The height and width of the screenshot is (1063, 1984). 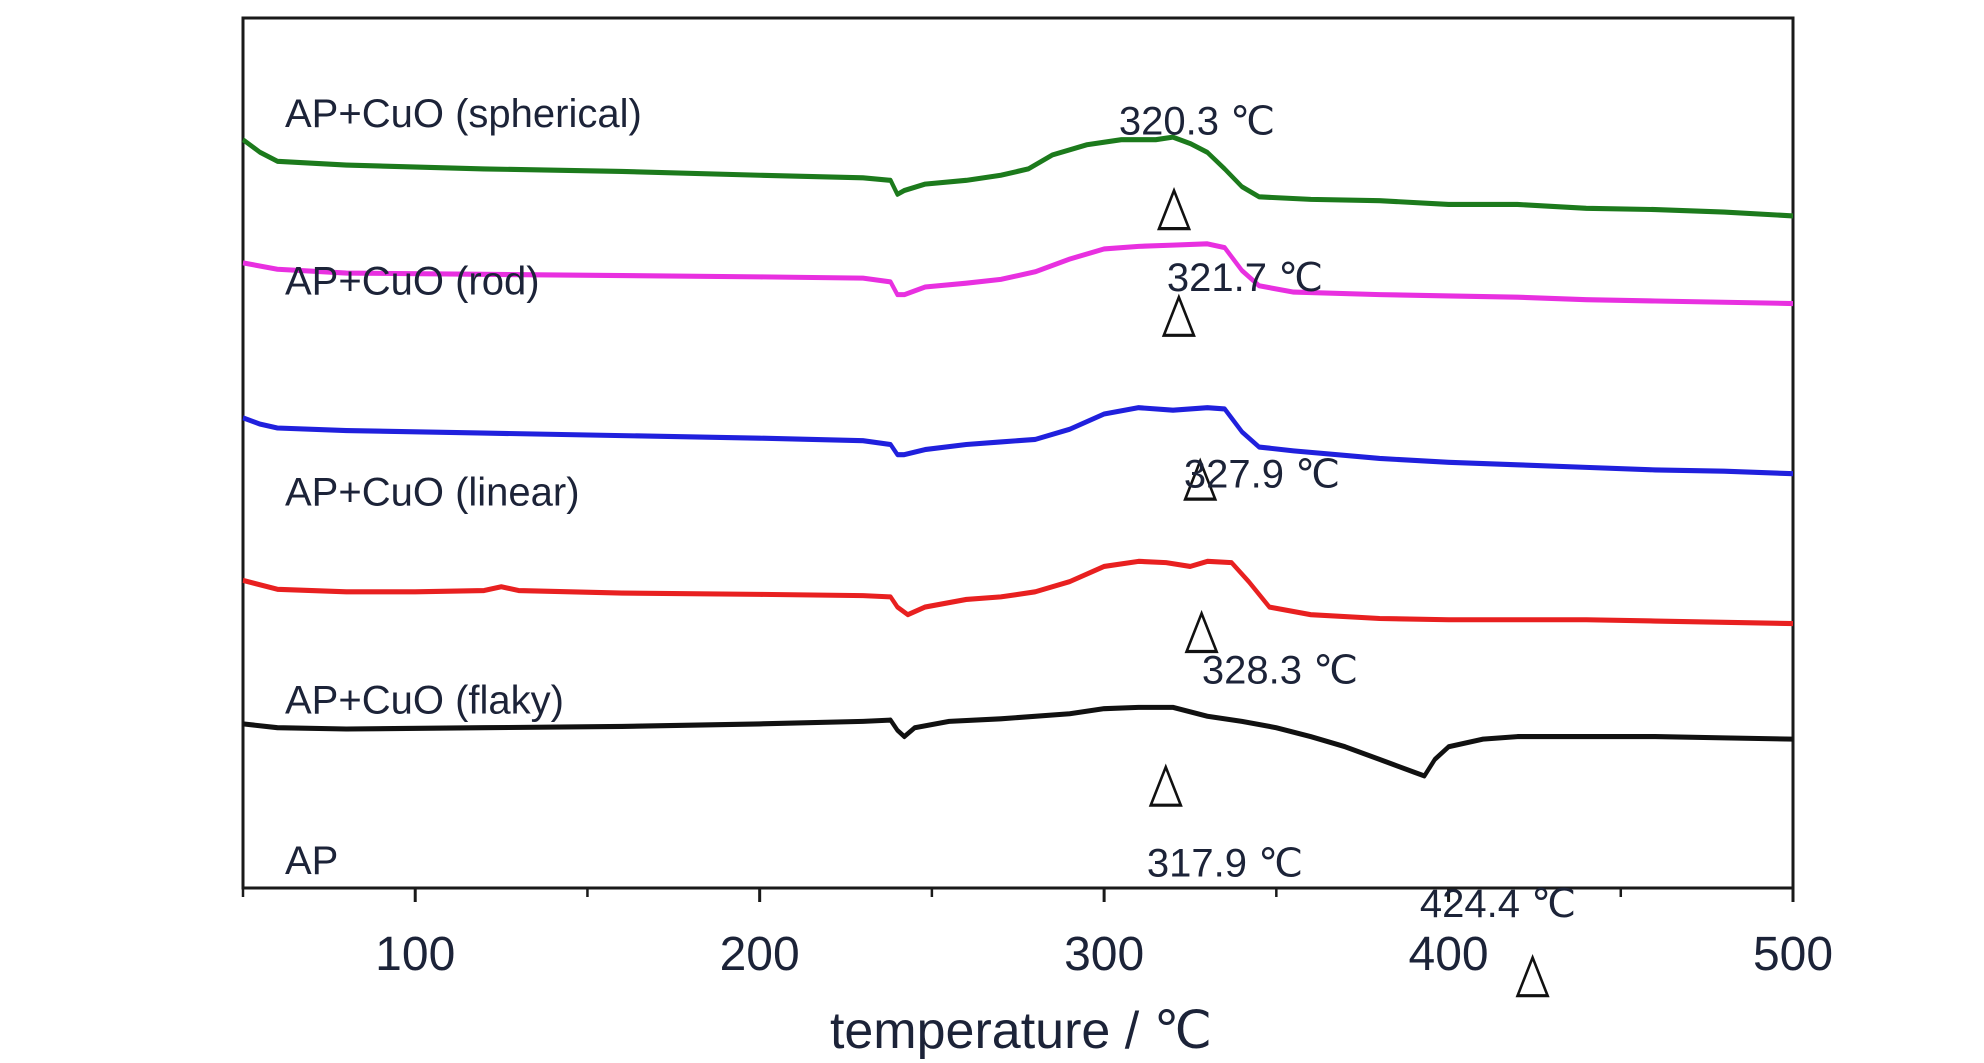 I want to click on series-label: AP+CuO (rod), so click(x=412, y=282).